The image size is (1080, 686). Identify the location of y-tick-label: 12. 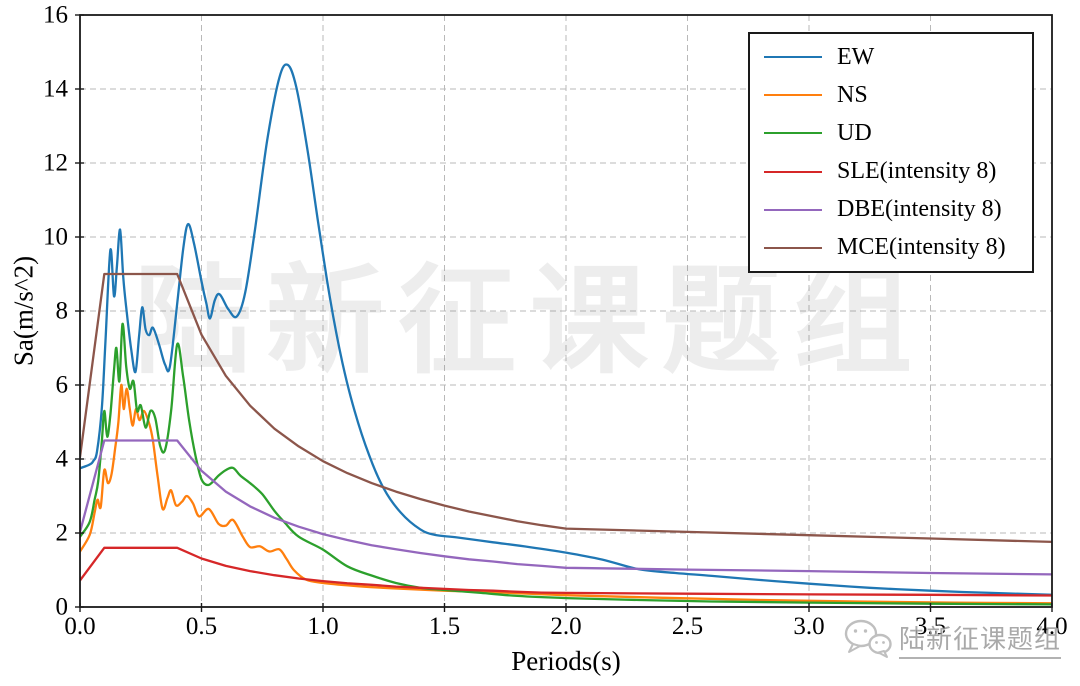
(55, 163).